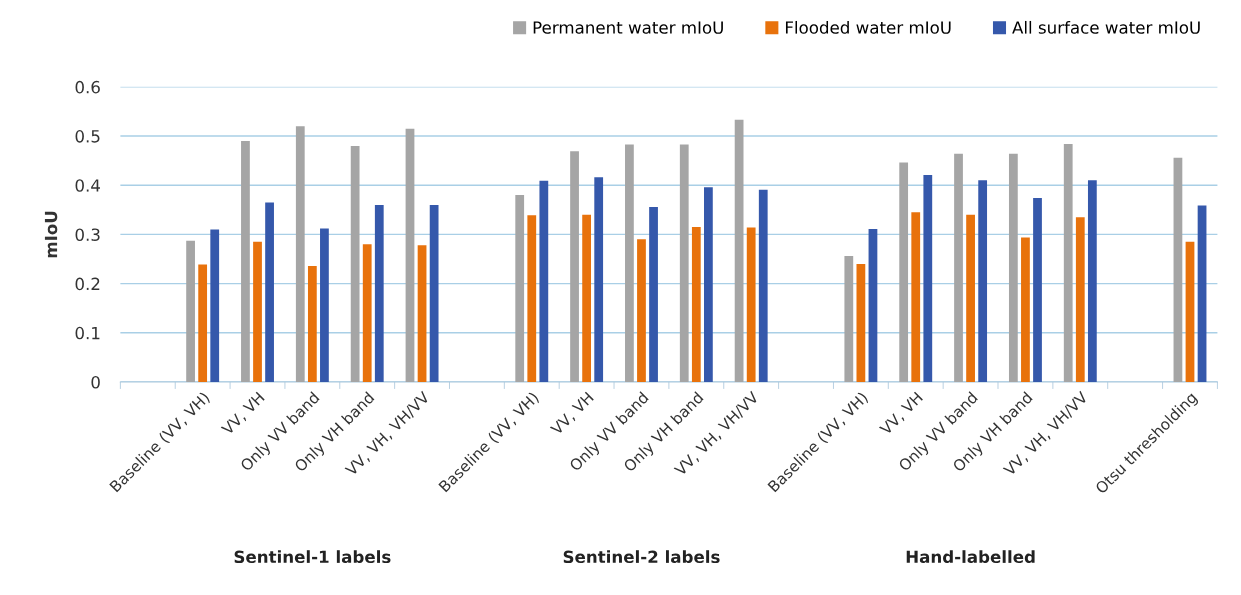  Describe the element at coordinates (1106, 27) in the screenshot. I see `legend-label: All surface water mIoU` at that location.